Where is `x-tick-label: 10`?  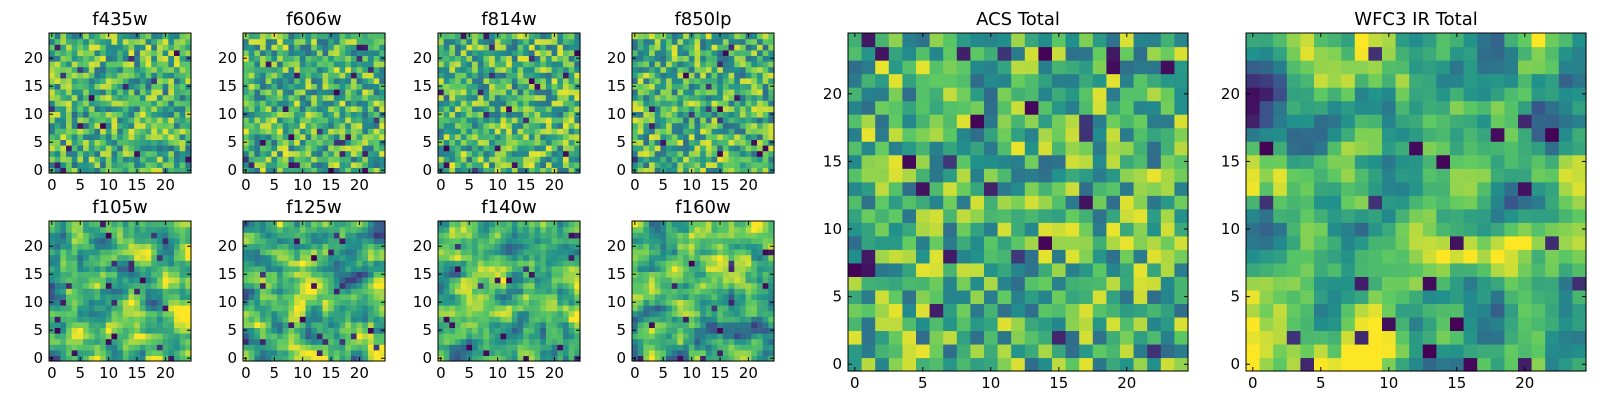
x-tick-label: 10 is located at coordinates (108, 373).